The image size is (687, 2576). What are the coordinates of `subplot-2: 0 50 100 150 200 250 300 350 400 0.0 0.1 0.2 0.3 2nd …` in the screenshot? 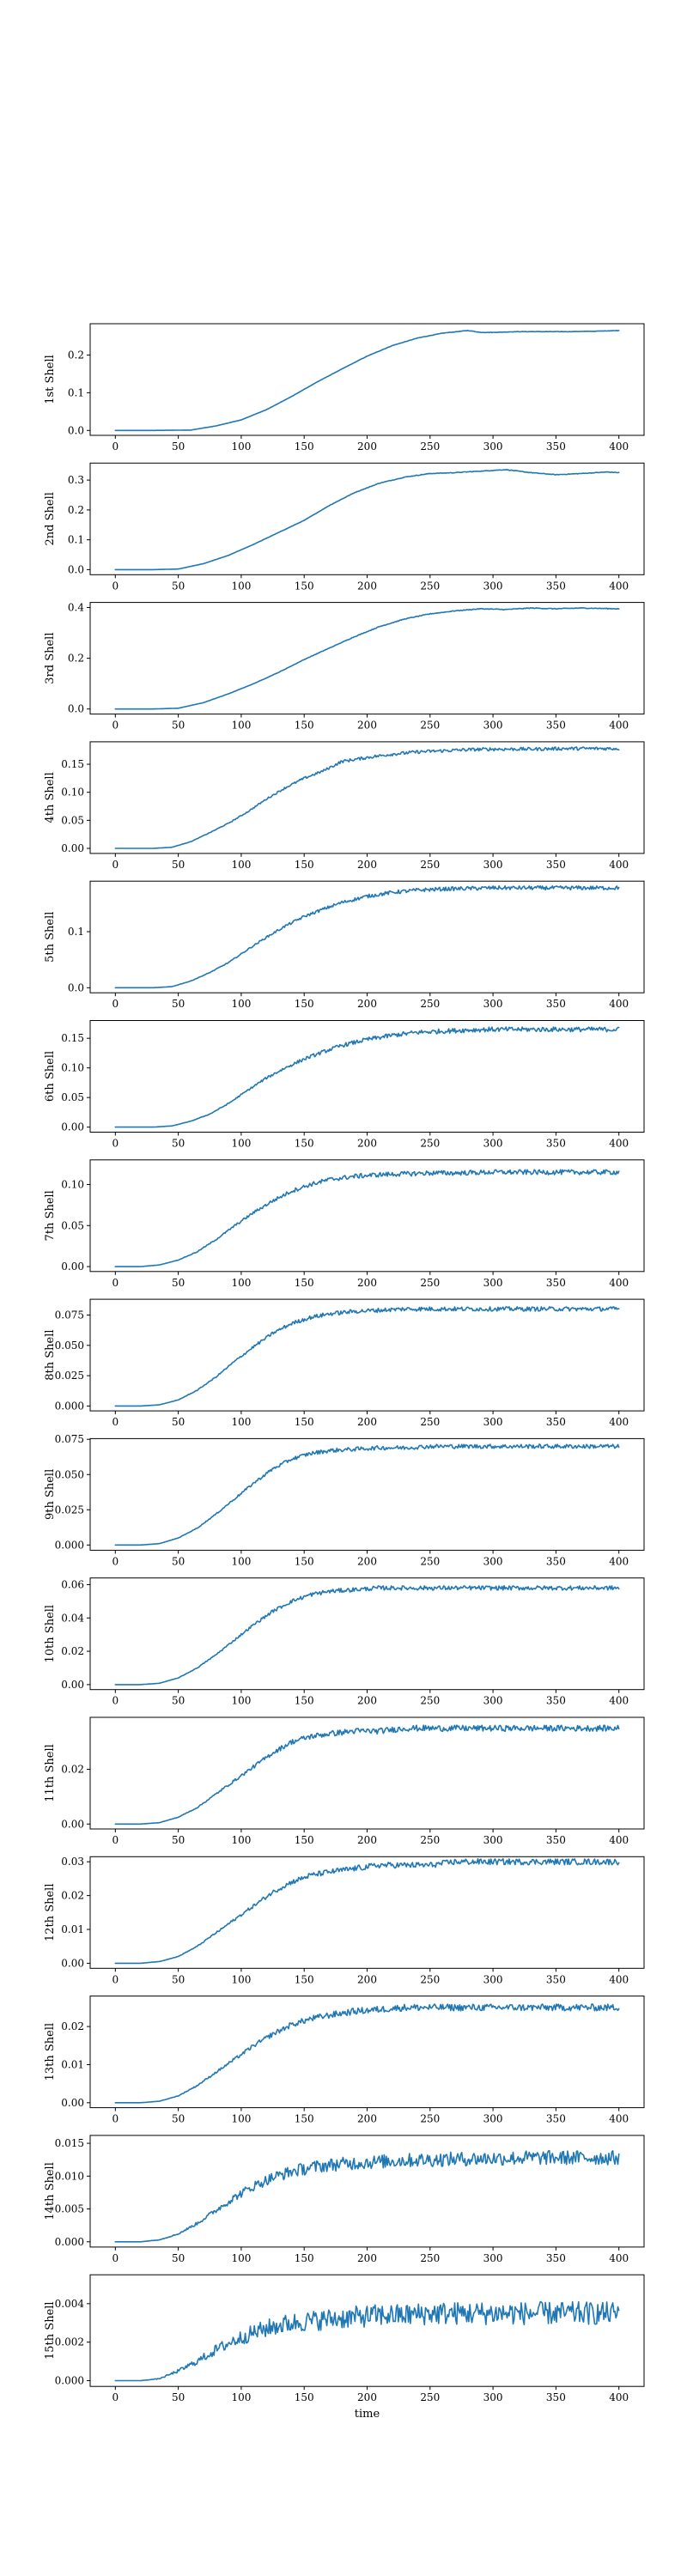 It's located at (344, 527).